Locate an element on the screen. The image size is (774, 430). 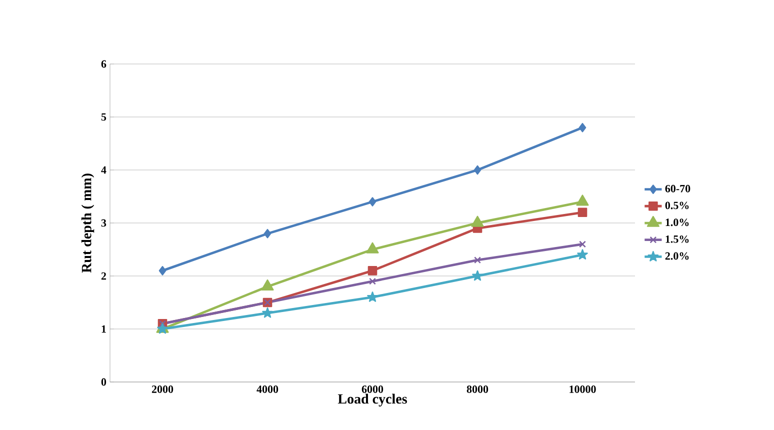
x-tick-label: 8000 is located at coordinates (477, 389).